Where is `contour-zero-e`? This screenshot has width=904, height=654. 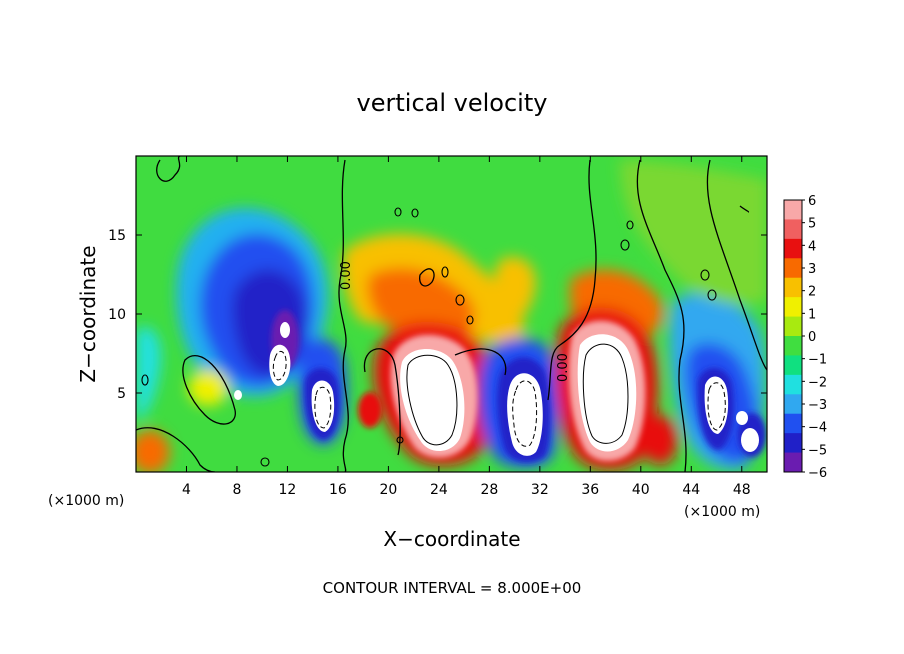 contour-zero-e is located at coordinates (168, 169).